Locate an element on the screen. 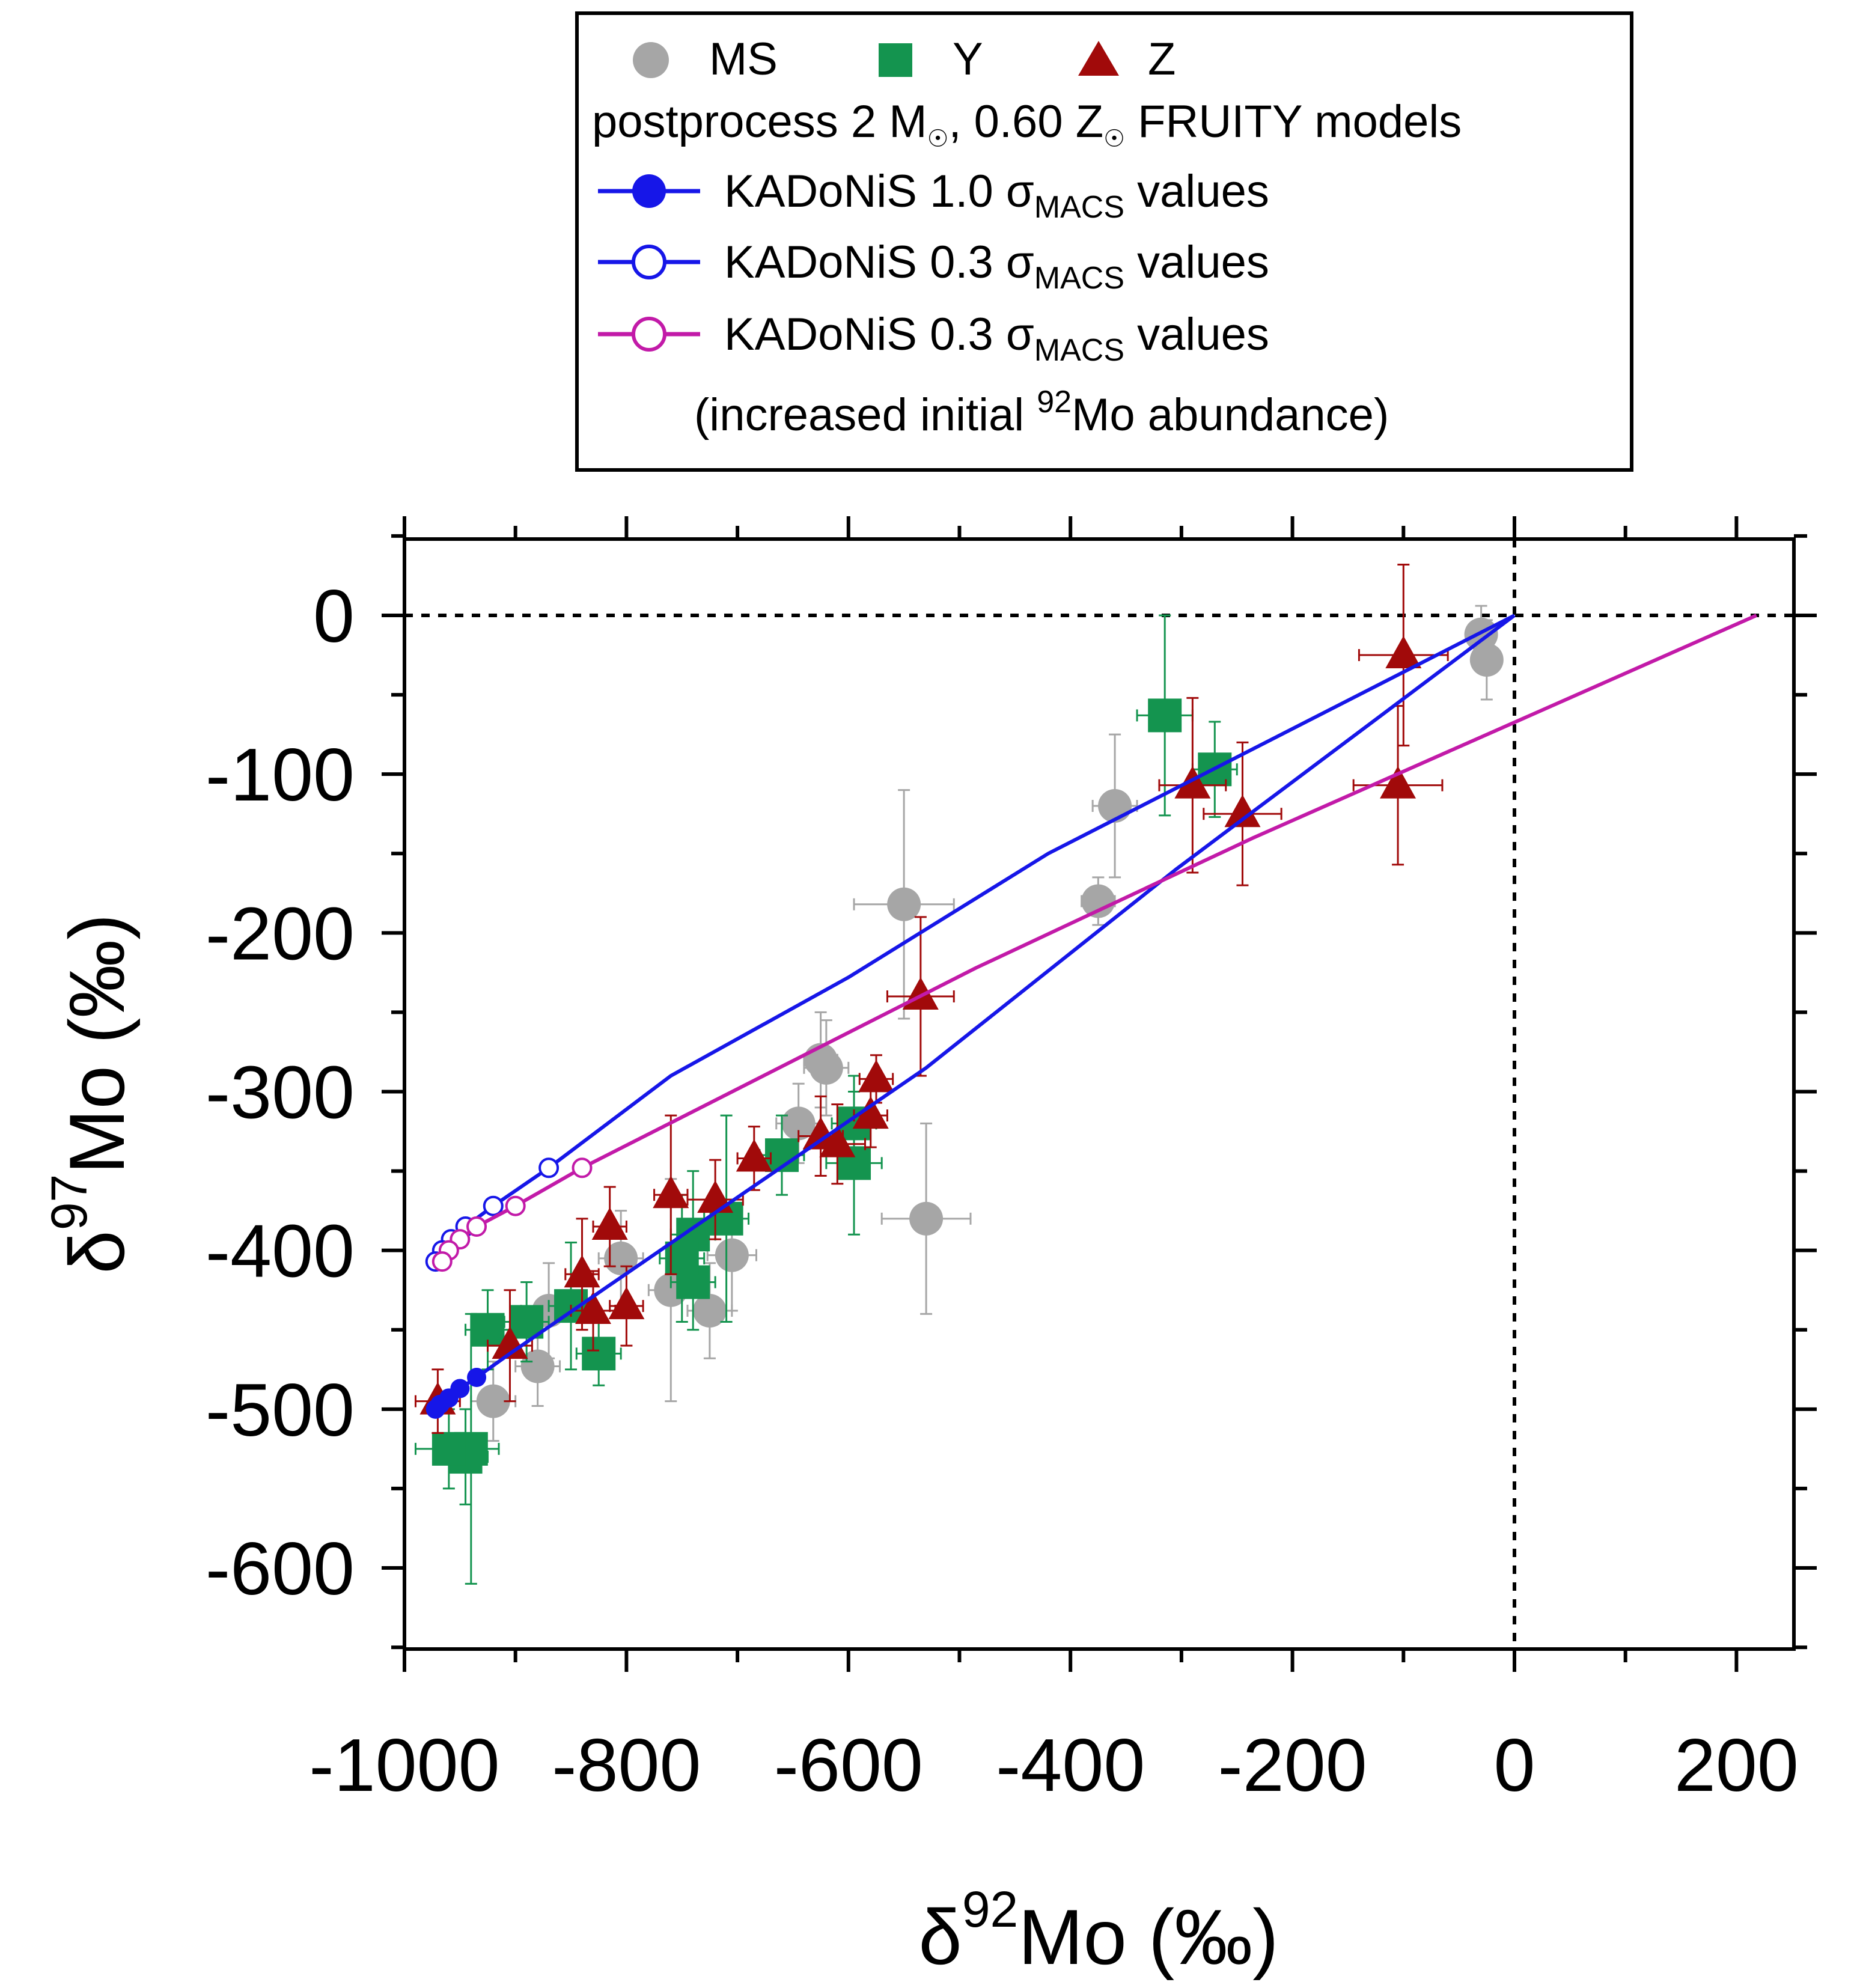 This screenshot has height=1988, width=1851. legend-frame is located at coordinates (1104, 241).